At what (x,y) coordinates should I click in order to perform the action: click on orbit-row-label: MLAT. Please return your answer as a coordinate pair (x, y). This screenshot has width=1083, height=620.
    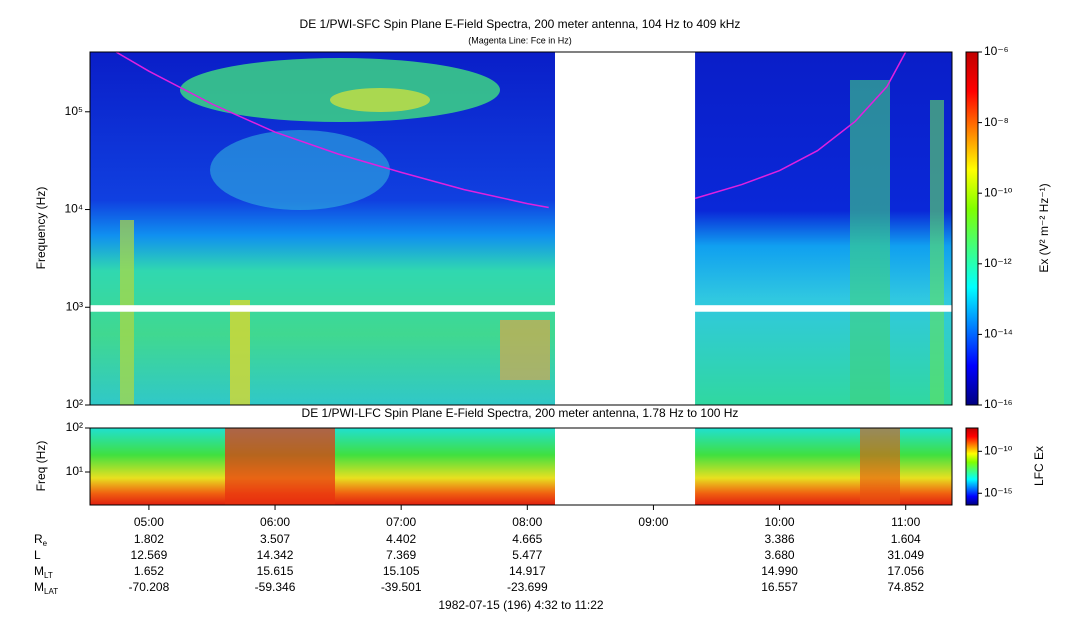
    Looking at the image, I should click on (46, 588).